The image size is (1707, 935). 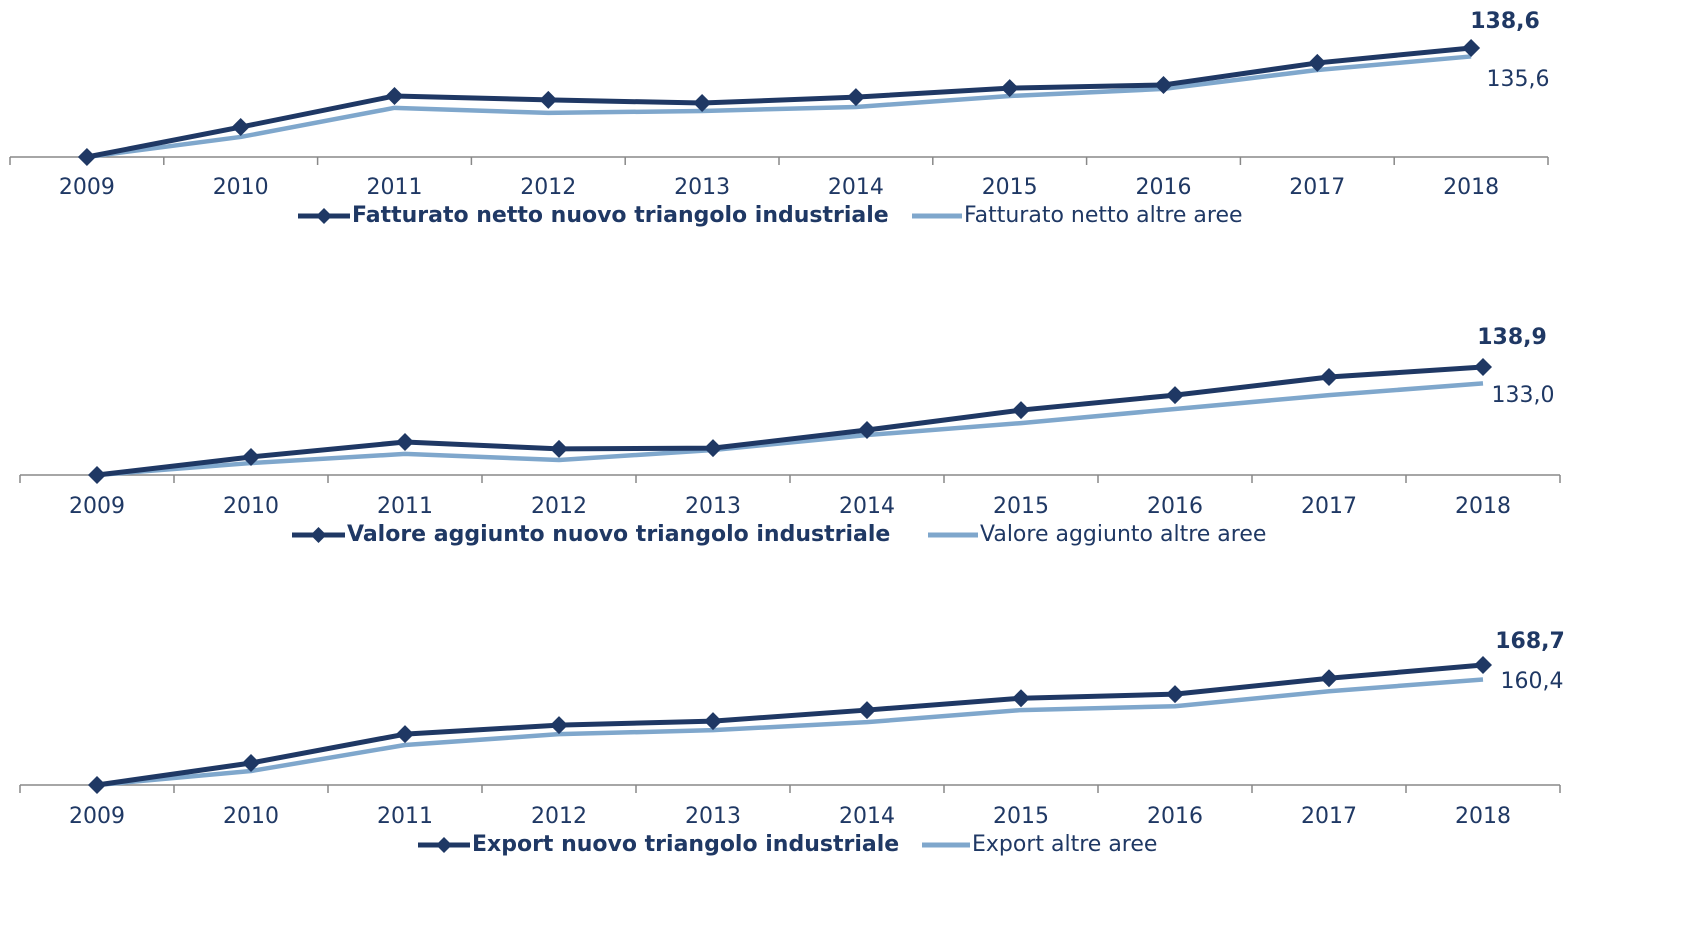 What do you see at coordinates (1103, 215) in the screenshot?
I see `legend-label: Fatturato netto altre aree` at bounding box center [1103, 215].